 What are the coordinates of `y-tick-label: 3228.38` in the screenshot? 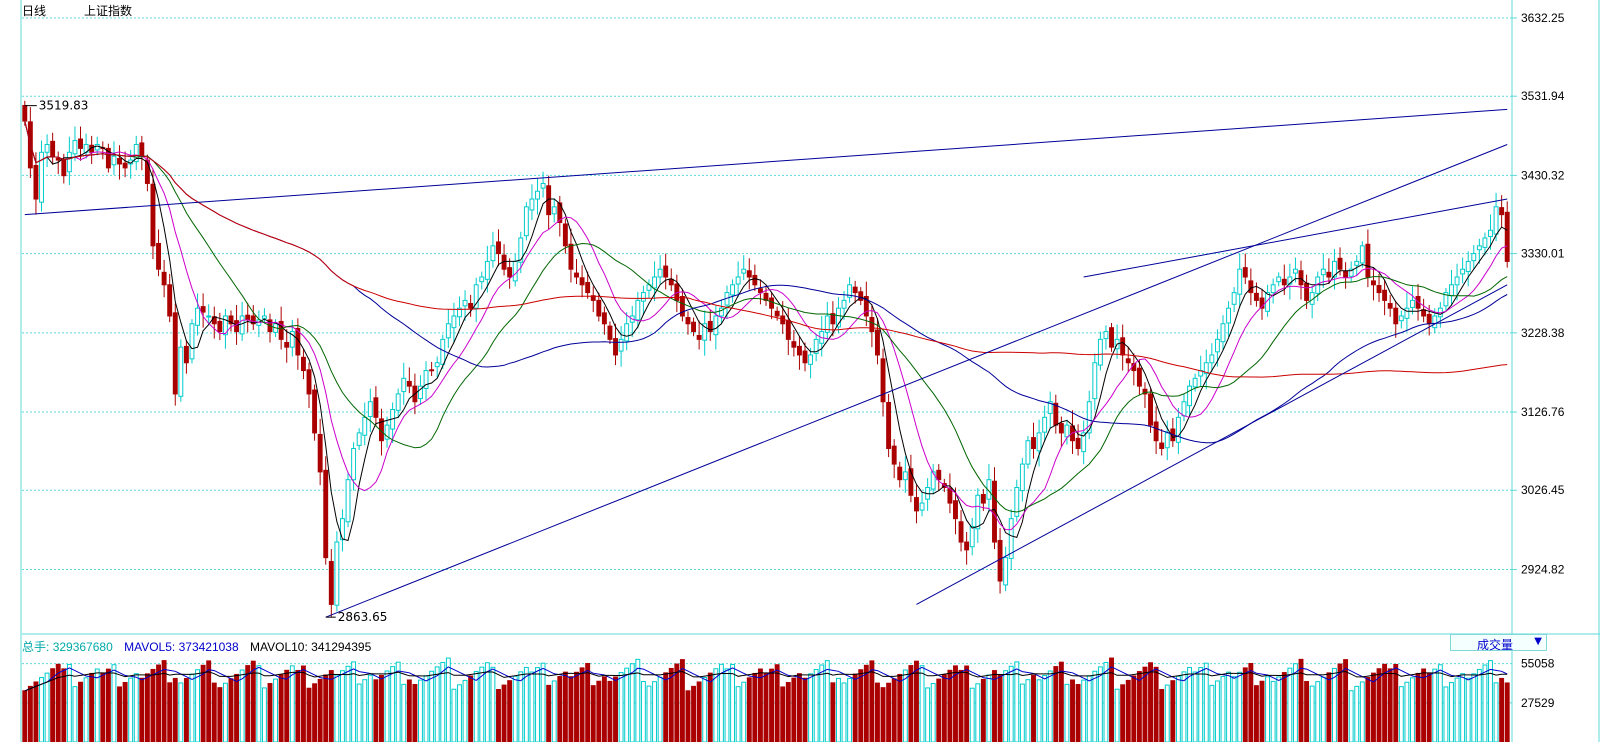 It's located at (1543, 333).